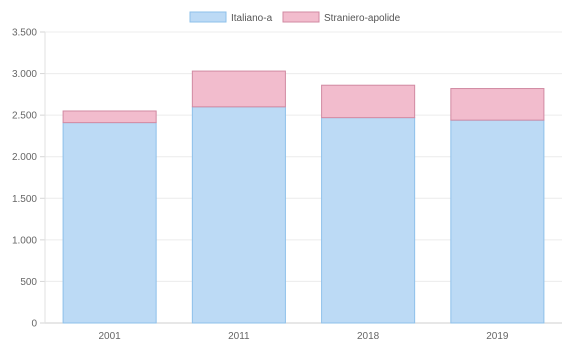 This screenshot has width=566, height=340. I want to click on legend-label-straniero: Straniero-apolide, so click(362, 18).